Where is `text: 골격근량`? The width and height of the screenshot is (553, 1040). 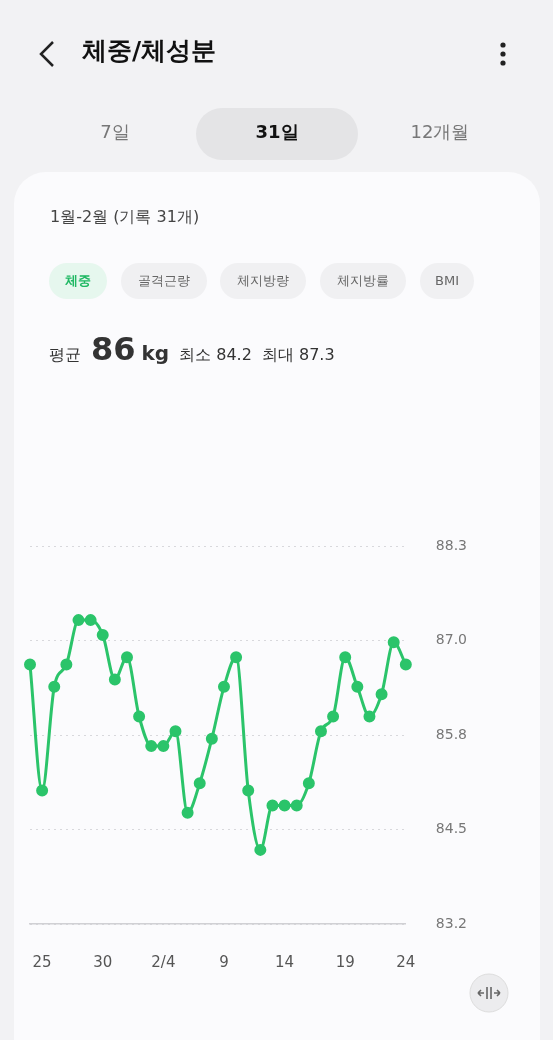 text: 골격근량 is located at coordinates (164, 281).